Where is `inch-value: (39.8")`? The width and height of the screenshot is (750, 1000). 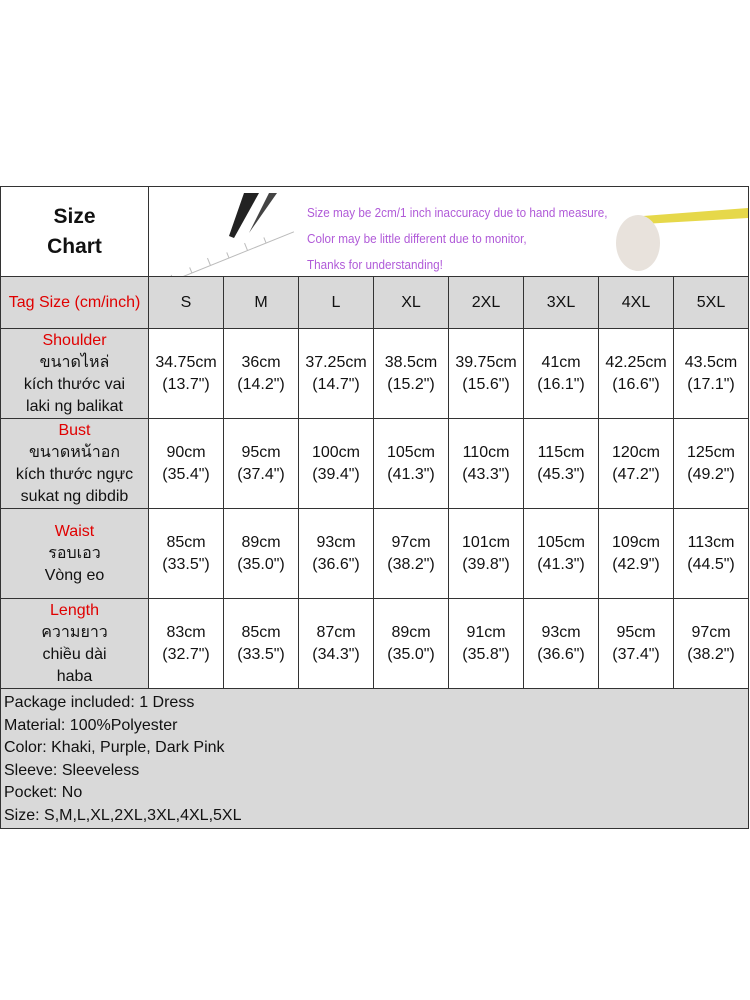
inch-value: (39.8") is located at coordinates (486, 564).